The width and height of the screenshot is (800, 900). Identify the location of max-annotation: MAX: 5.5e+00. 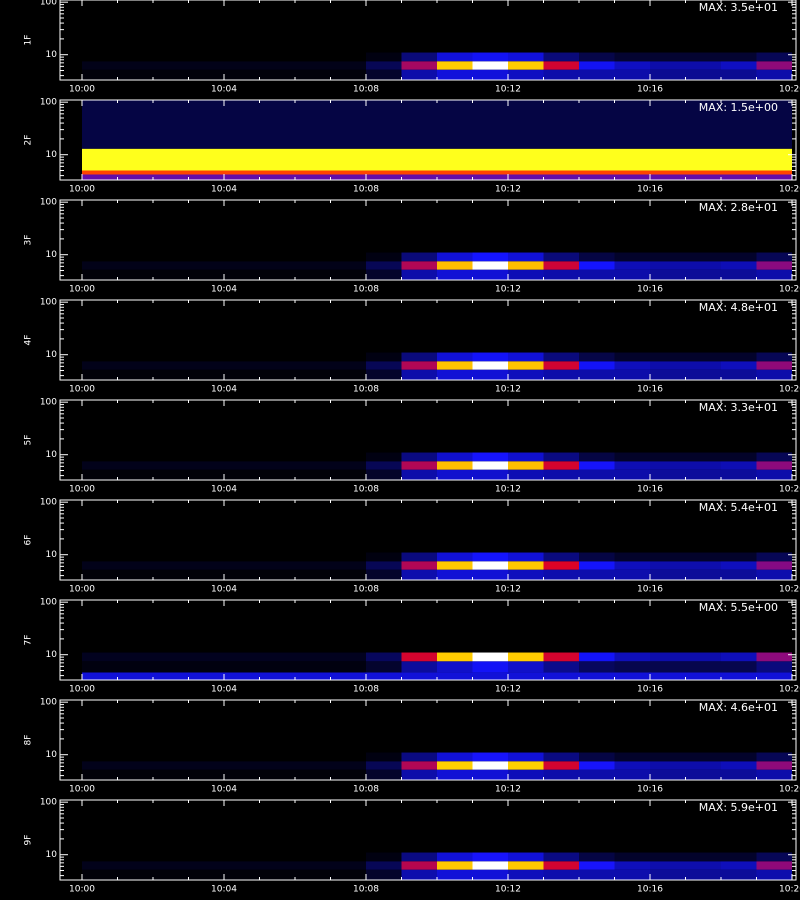
(738, 607).